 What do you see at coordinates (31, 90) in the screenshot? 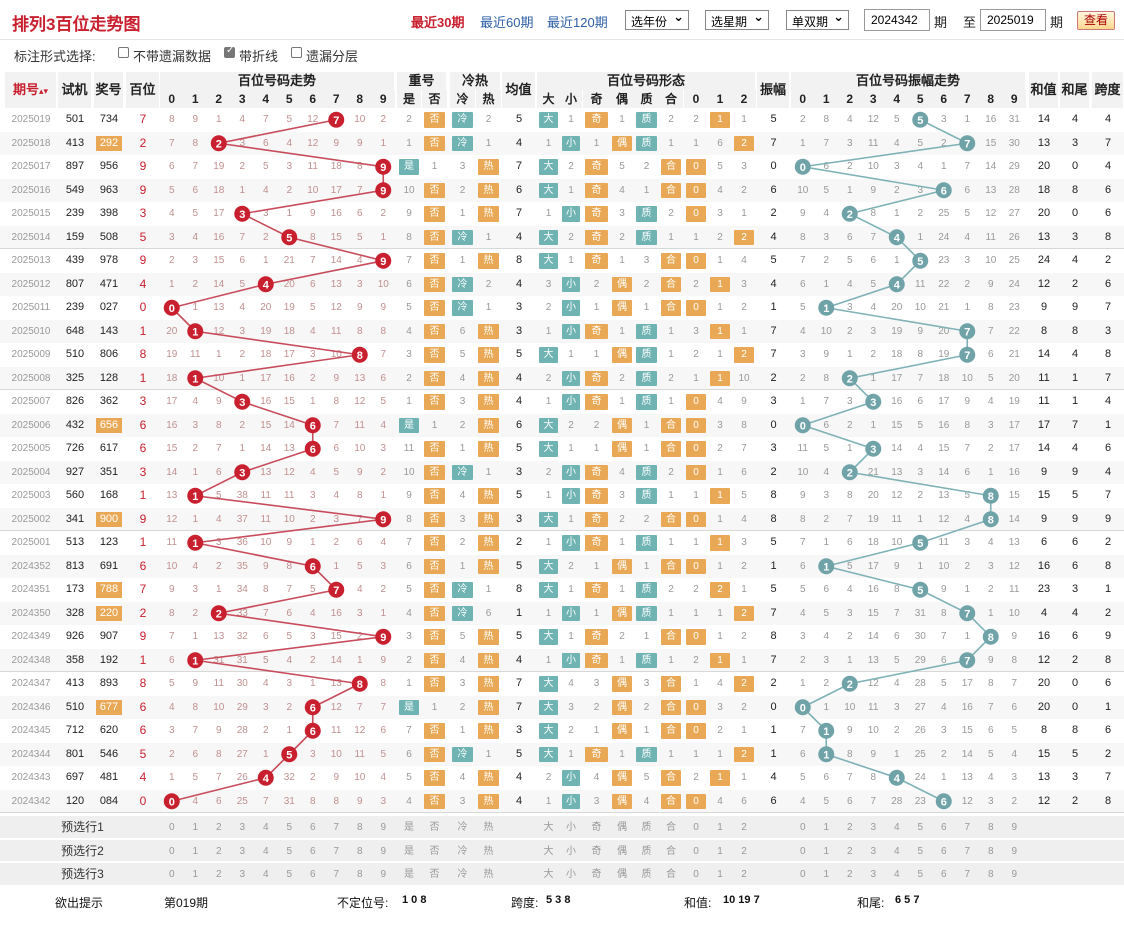
I see `header-issue: 期号▴▾` at bounding box center [31, 90].